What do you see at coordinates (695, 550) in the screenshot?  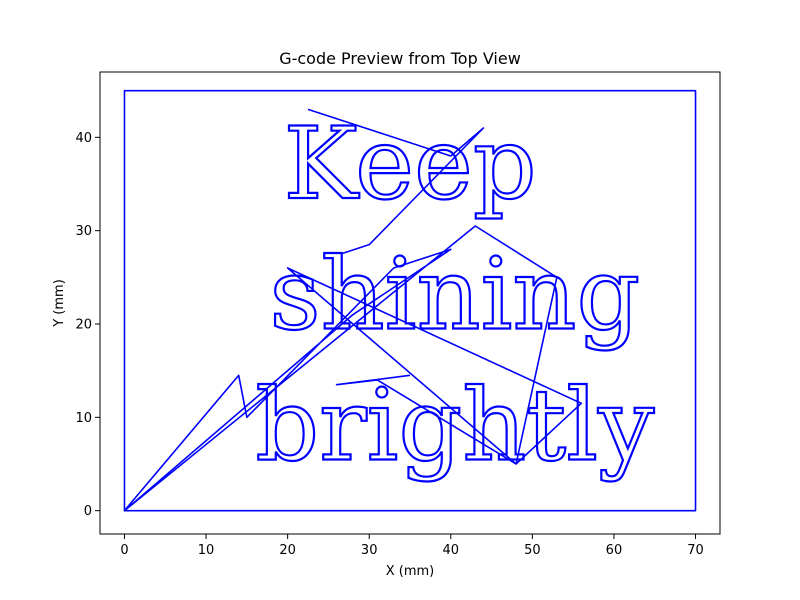 I see `x-tick-label: 70` at bounding box center [695, 550].